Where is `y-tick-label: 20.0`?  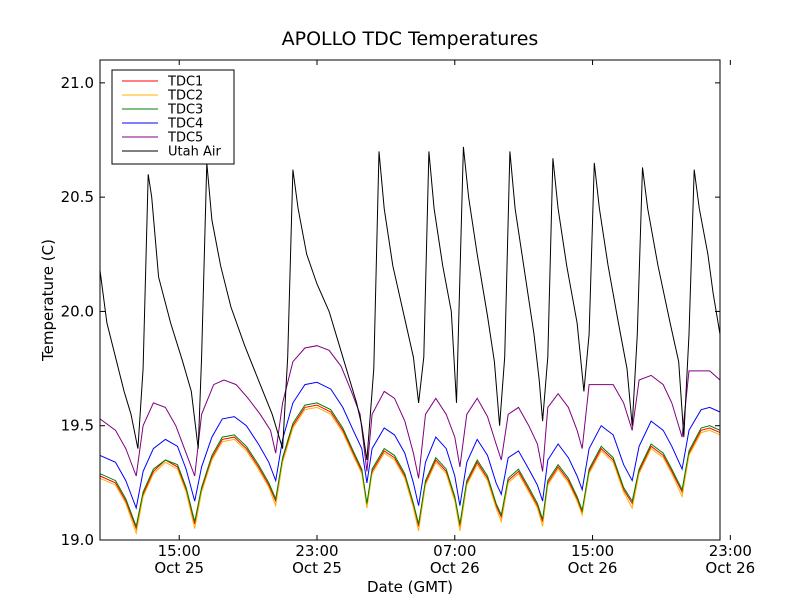 y-tick-label: 20.0 is located at coordinates (77, 311).